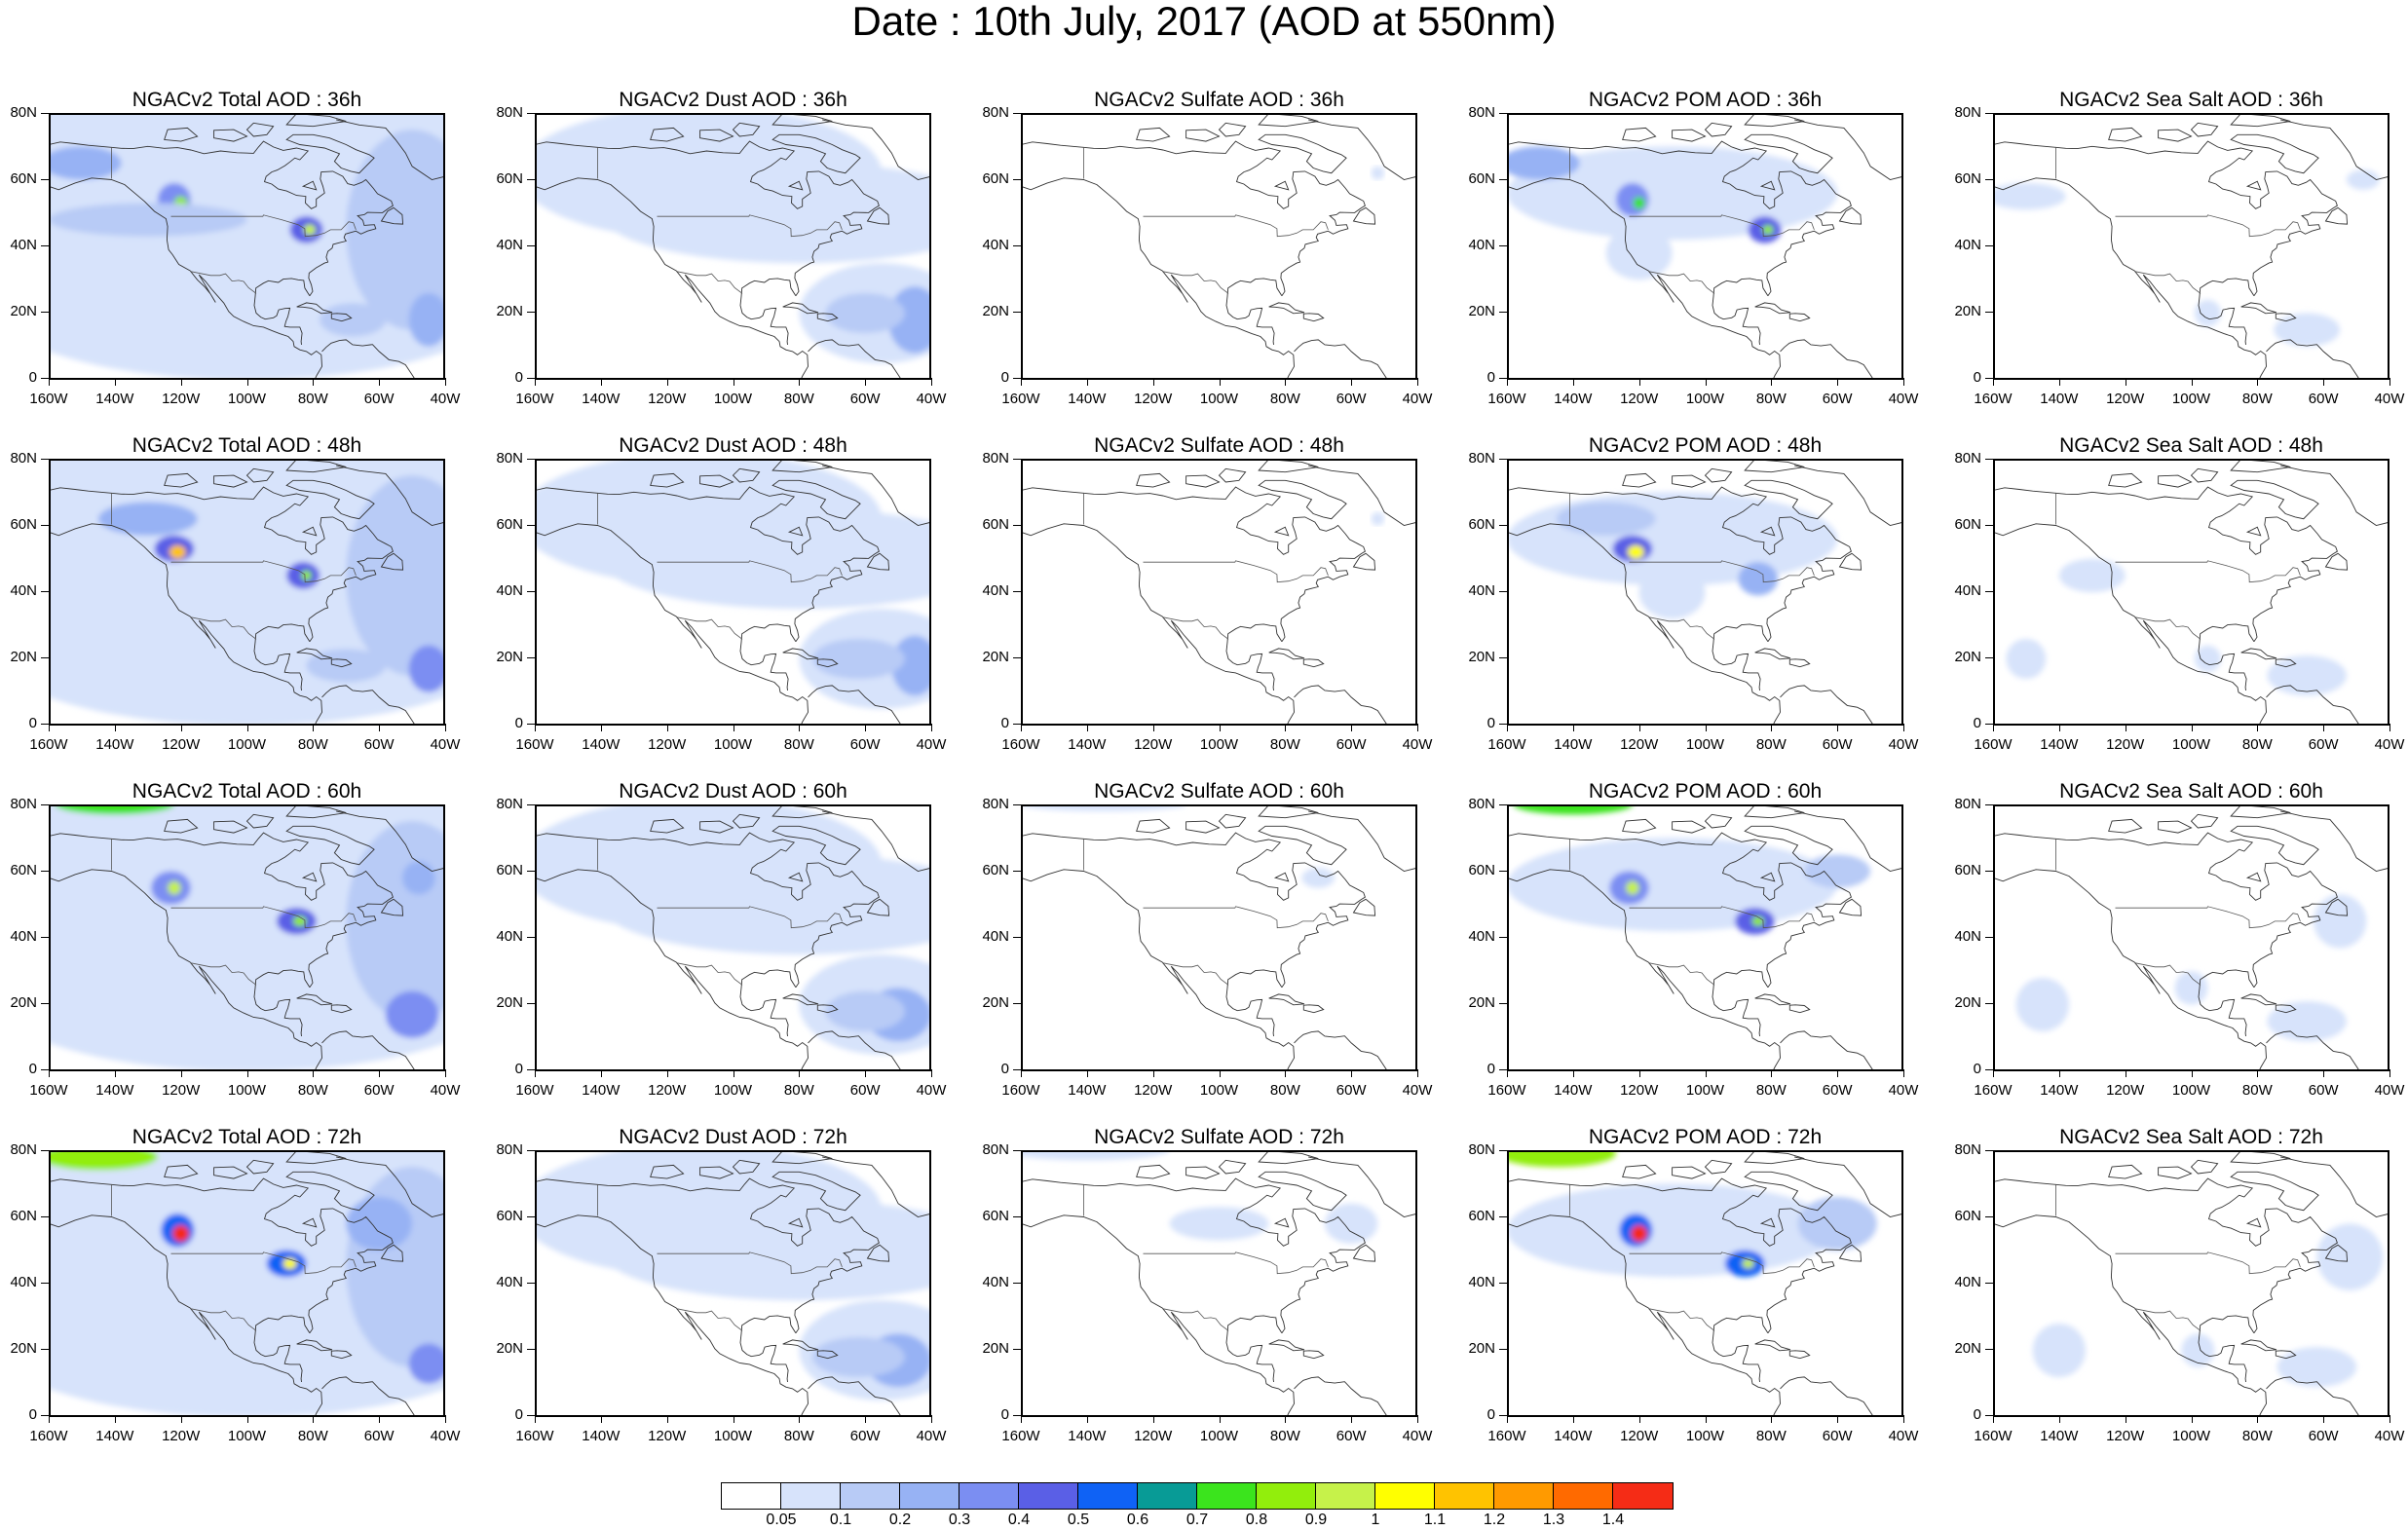 This screenshot has width=2408, height=1531. I want to click on colorbar-swatch, so click(1583, 1496).